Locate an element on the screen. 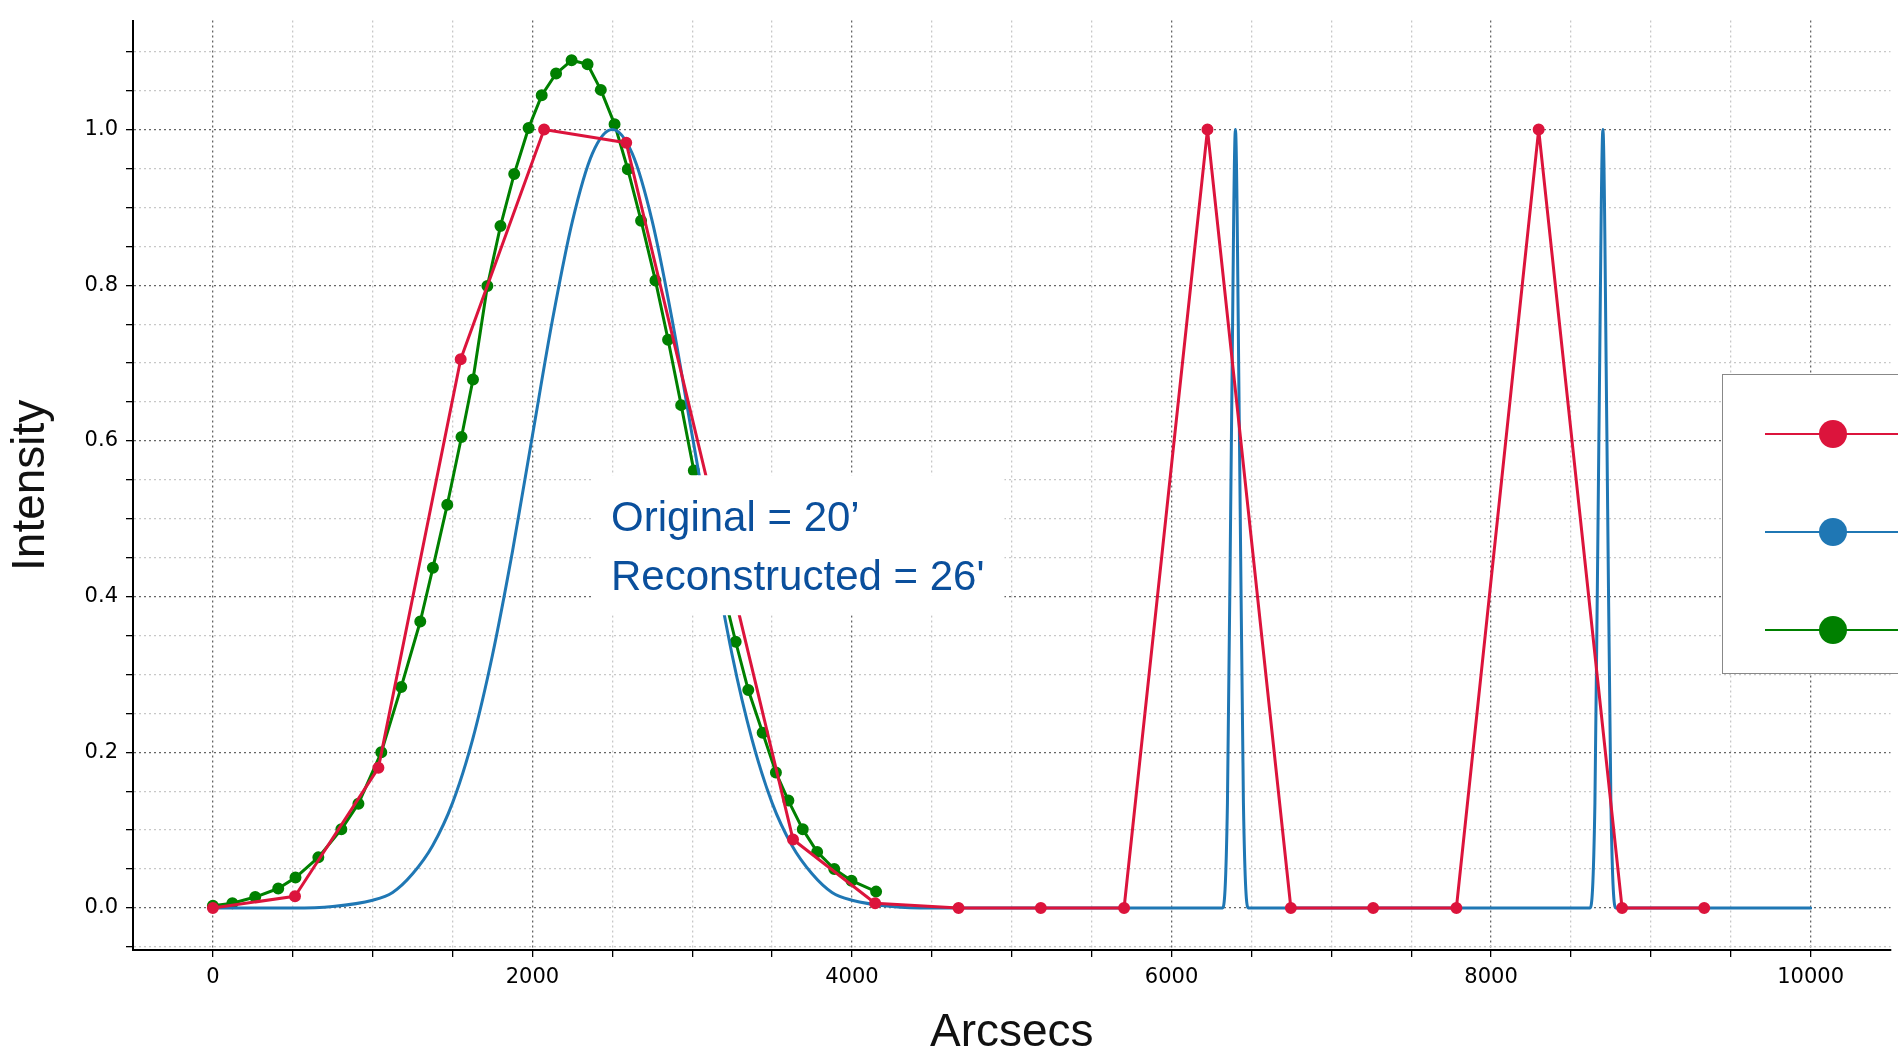 The height and width of the screenshot is (1063, 1898). y-tick-label: 0.2 is located at coordinates (101, 750).